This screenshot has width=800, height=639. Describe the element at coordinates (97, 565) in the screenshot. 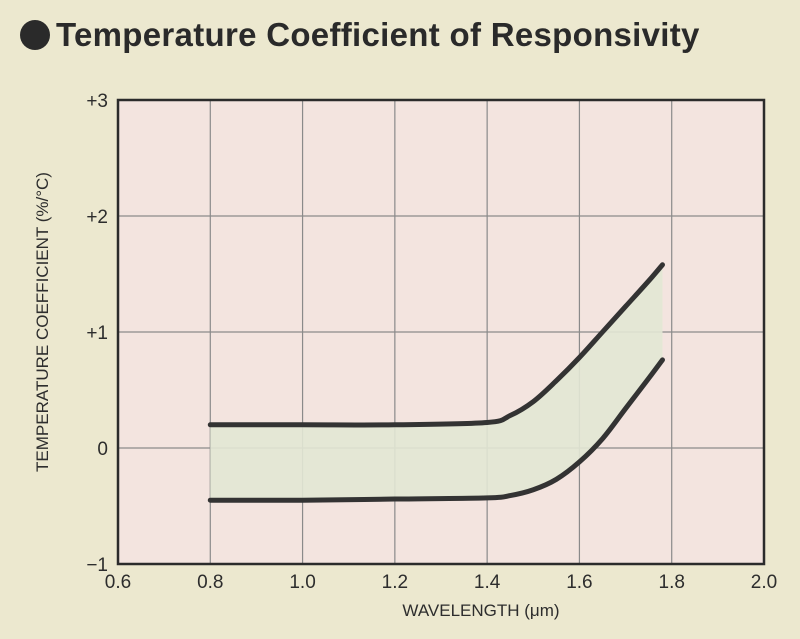

I see `y-tick-label: −1` at that location.